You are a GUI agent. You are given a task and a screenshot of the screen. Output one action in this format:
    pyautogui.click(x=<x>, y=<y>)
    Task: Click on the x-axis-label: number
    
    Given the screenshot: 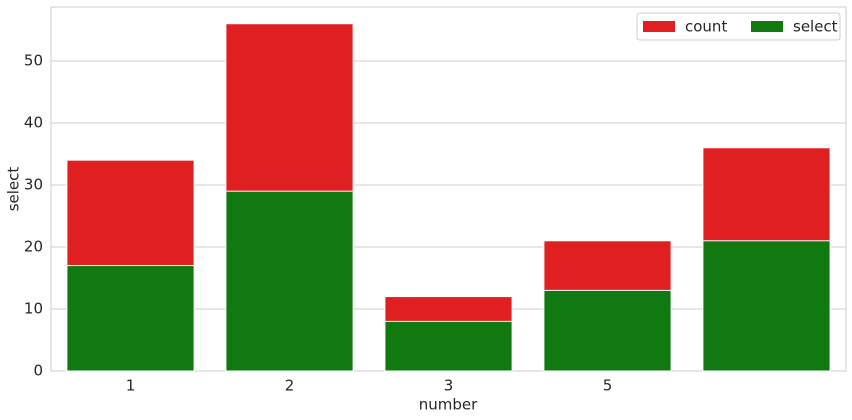 What is the action you would take?
    pyautogui.click(x=448, y=405)
    